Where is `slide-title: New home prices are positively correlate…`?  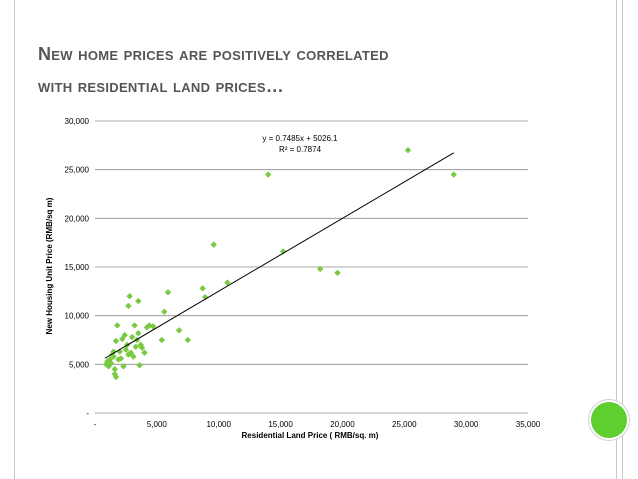
slide-title: New home prices are positively correlate… is located at coordinates (308, 70).